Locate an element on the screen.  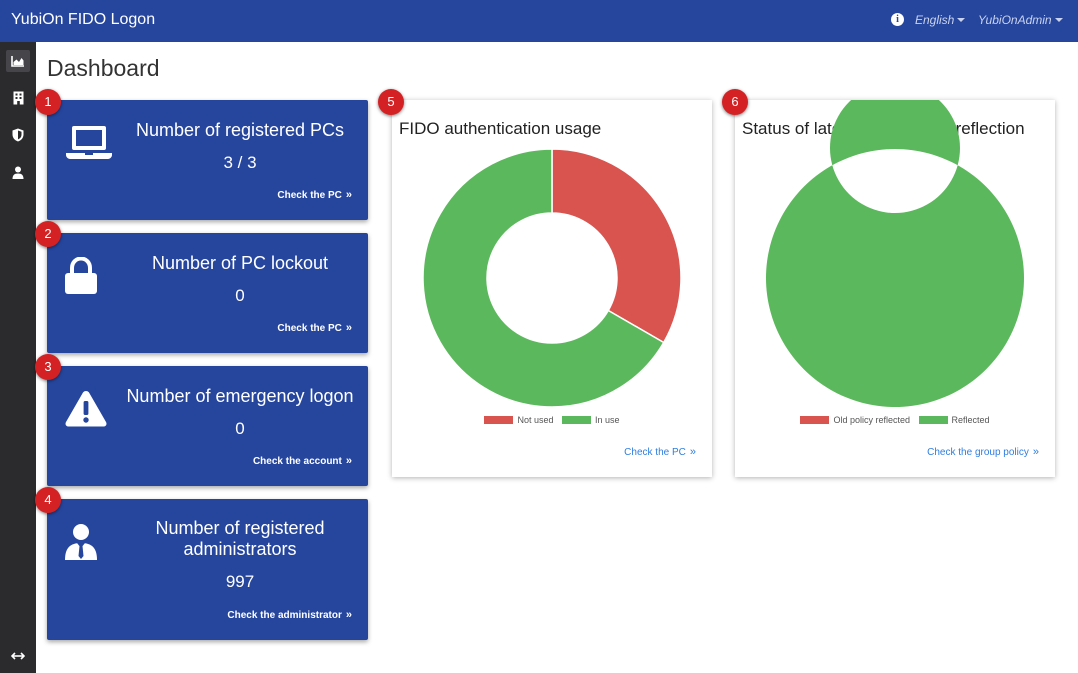
legend-label: Not used is located at coordinates (535, 420).